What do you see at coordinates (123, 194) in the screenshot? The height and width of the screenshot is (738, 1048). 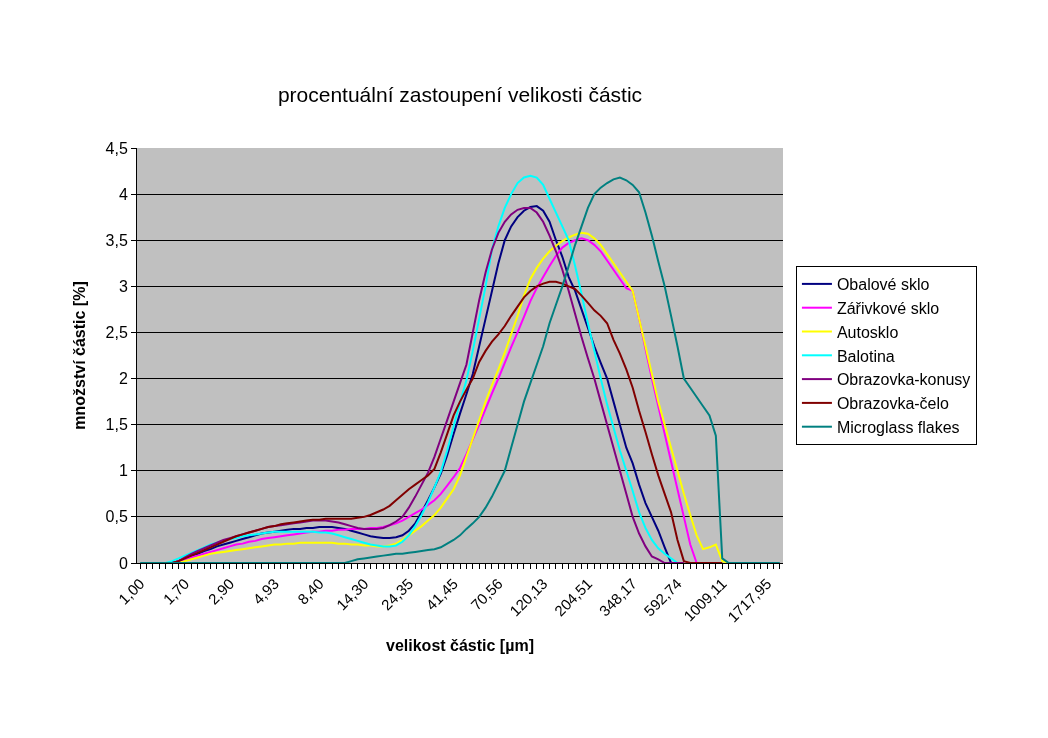 I see `y-tick-label: 4` at bounding box center [123, 194].